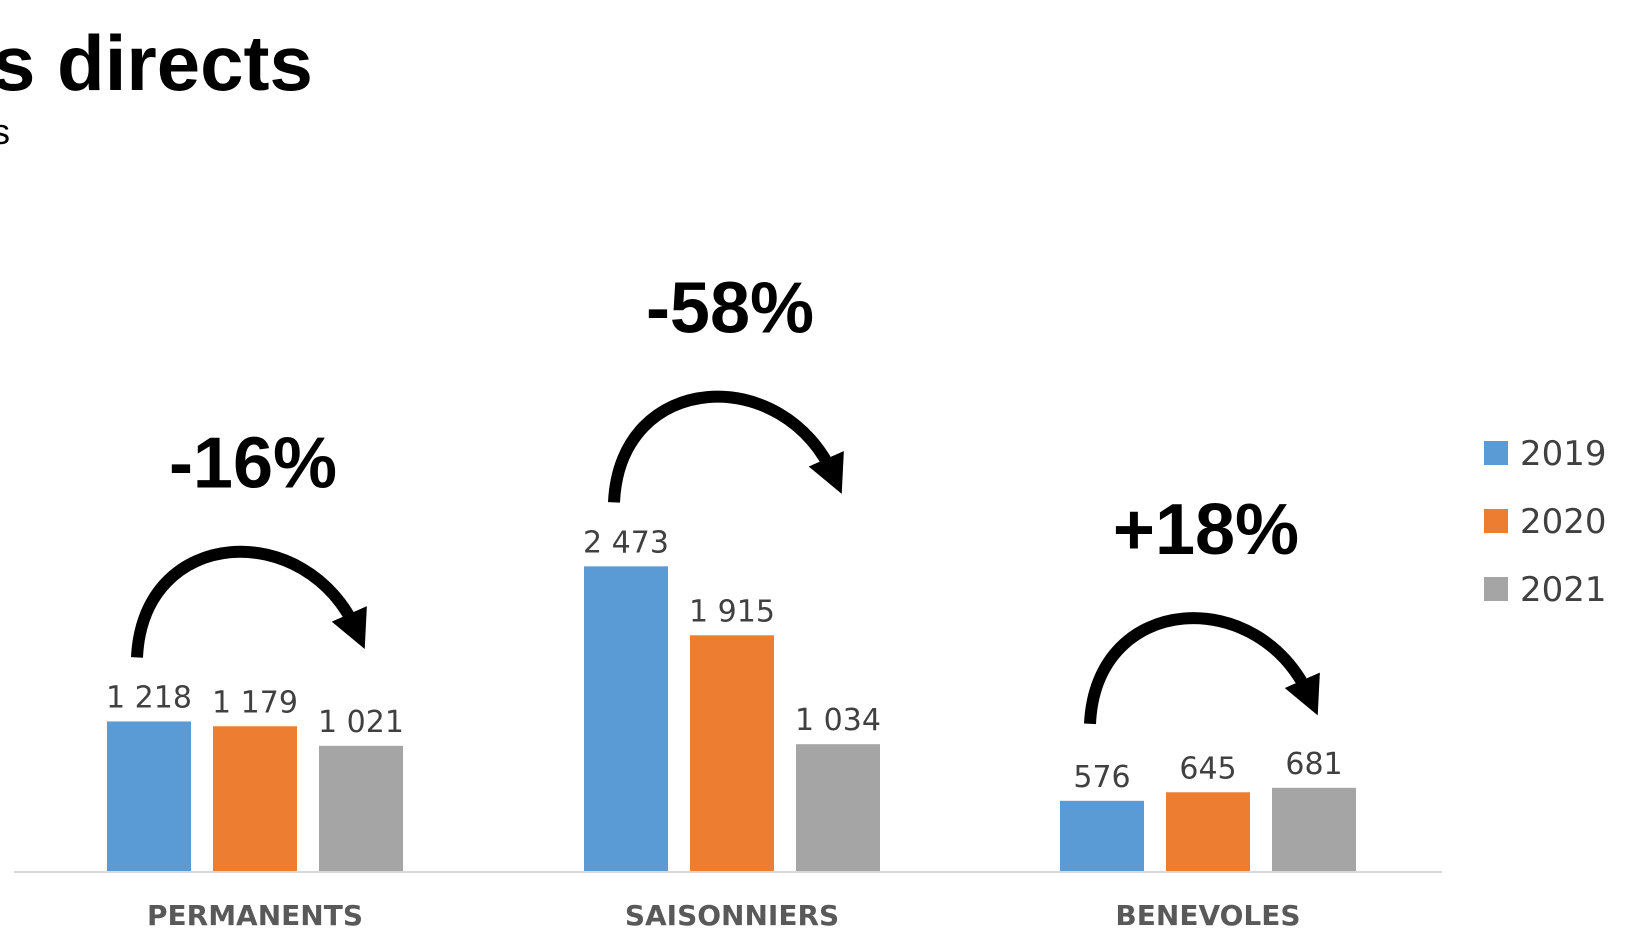 Image resolution: width=1626 pixels, height=930 pixels. Describe the element at coordinates (1101, 777) in the screenshot. I see `data-label-benevoles-2019: 576` at that location.